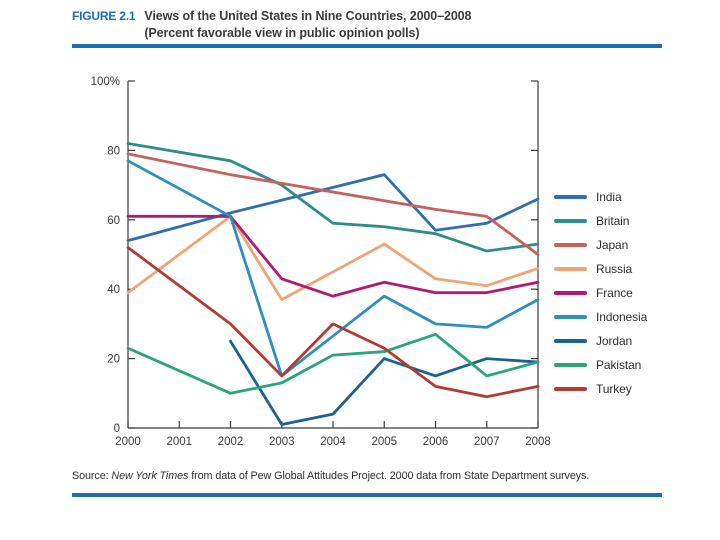 The width and height of the screenshot is (720, 540). I want to click on x-tick-label: 2004, so click(333, 442).